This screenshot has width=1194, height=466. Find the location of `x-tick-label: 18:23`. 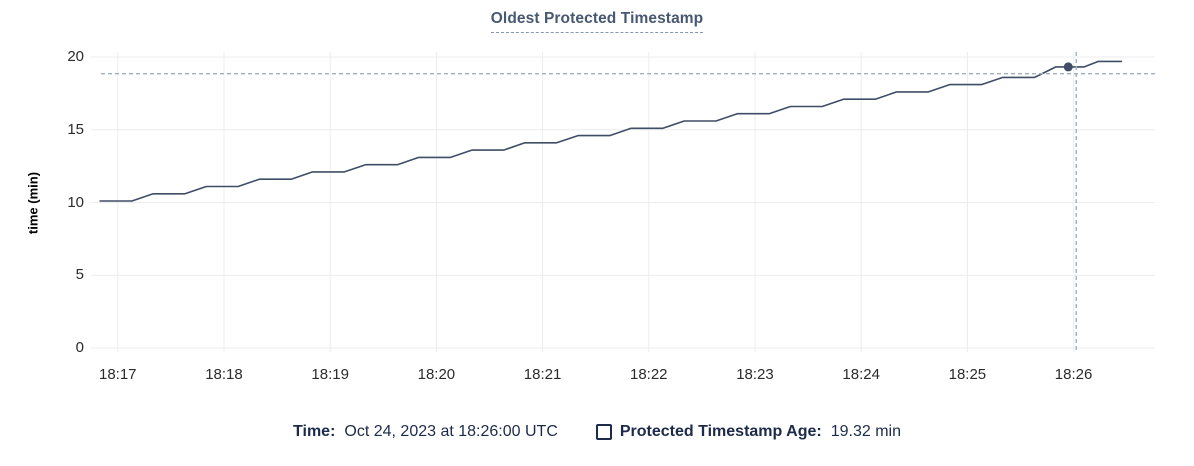

x-tick-label: 18:23 is located at coordinates (755, 374).